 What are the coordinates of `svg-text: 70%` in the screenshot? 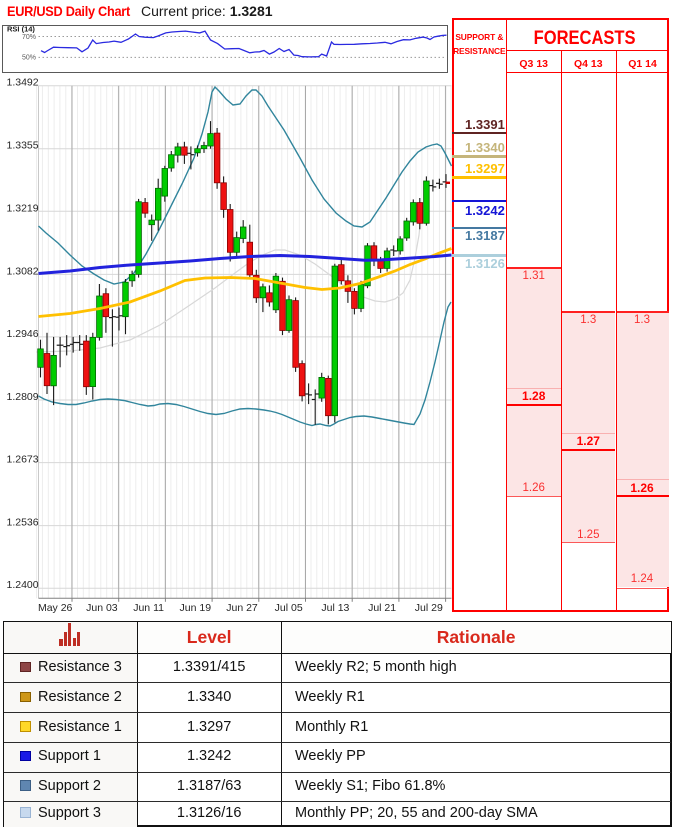 It's located at (29, 37).